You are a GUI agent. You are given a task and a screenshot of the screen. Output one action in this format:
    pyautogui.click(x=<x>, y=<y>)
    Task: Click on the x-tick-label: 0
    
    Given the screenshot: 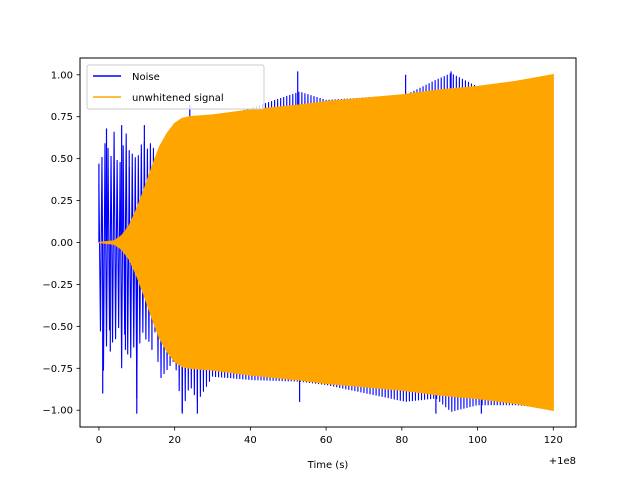 What is the action you would take?
    pyautogui.click(x=99, y=440)
    